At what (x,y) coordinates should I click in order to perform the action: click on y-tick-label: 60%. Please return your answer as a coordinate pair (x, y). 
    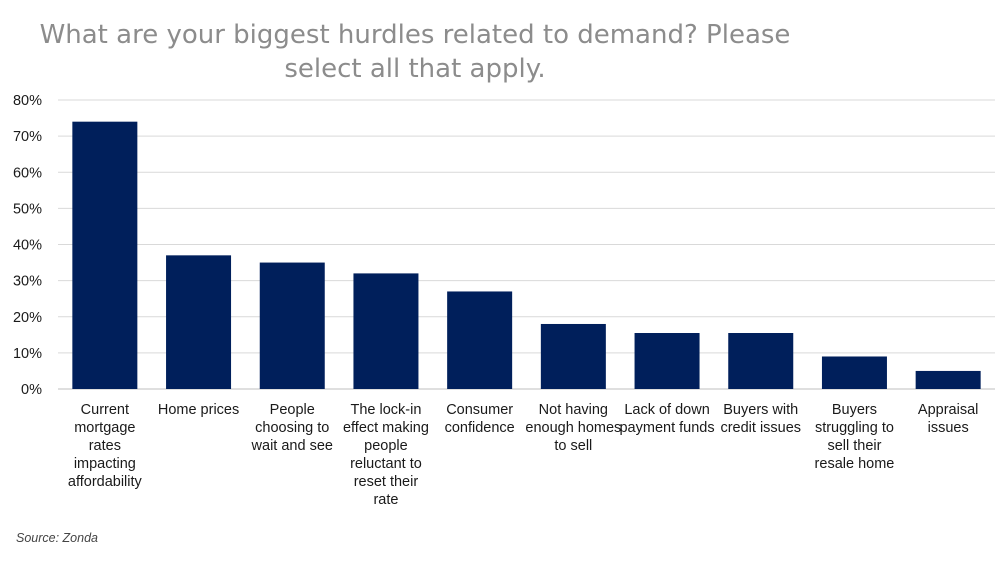
    Looking at the image, I should click on (27, 173).